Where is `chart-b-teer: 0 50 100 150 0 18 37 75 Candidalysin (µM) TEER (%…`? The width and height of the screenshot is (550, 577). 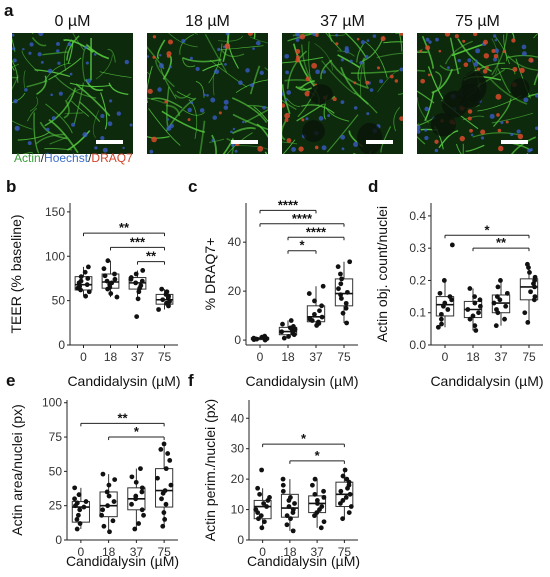 chart-b-teer: 0 50 100 150 0 18 37 75 Candidalysin (µM) TEER (%… is located at coordinates (94, 296).